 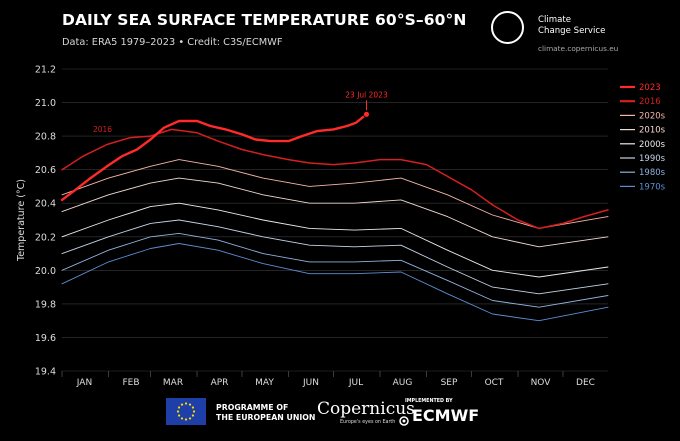 I want to click on chart-subtitle: Data: ERA5 1979–2023 • Credit: C3S/ECMWF, so click(x=172, y=42).